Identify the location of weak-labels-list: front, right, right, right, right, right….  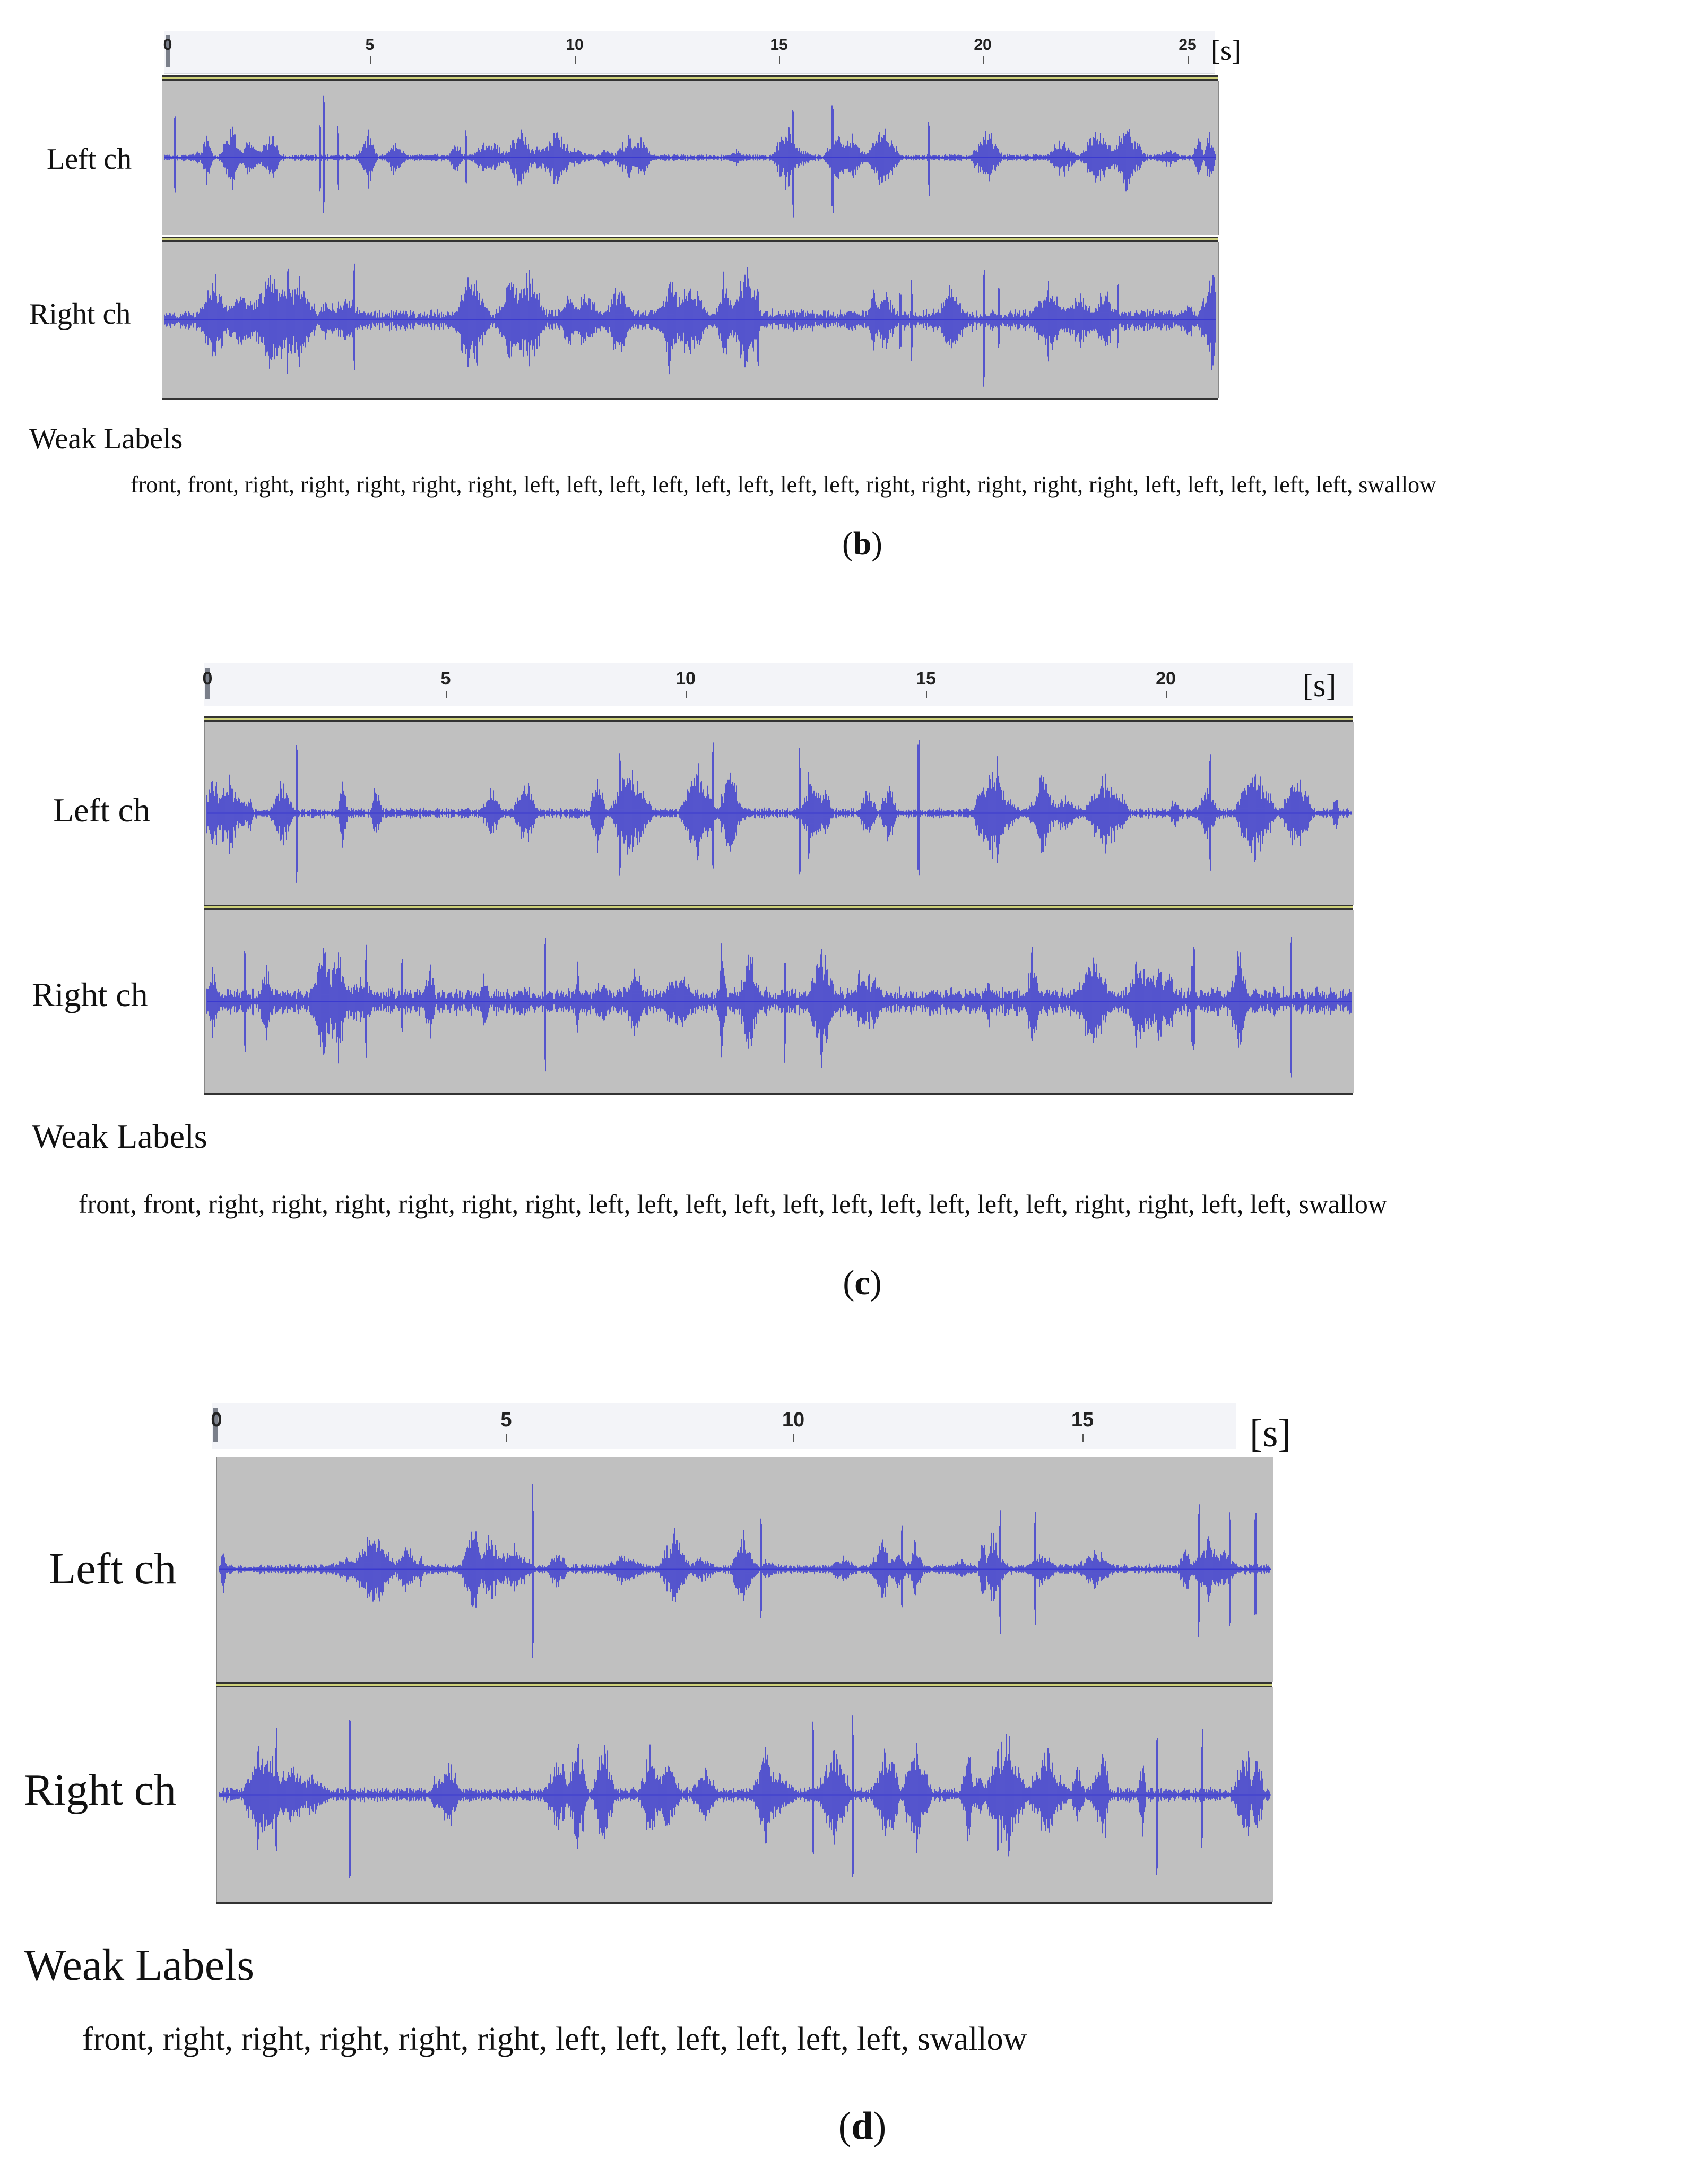
(555, 2039).